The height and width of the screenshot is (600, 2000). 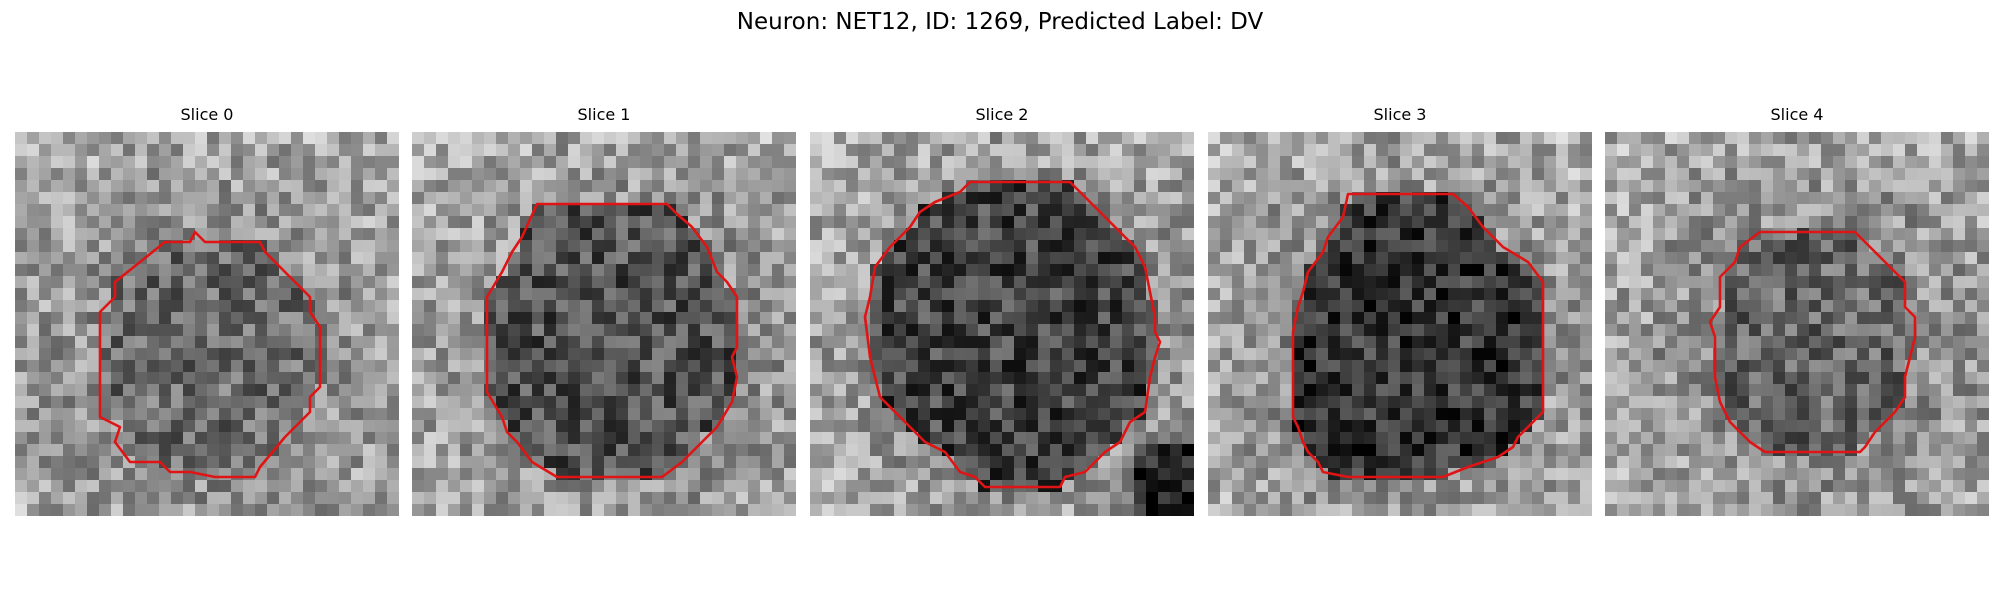 I want to click on slice-title: Slice 4, so click(x=1797, y=114).